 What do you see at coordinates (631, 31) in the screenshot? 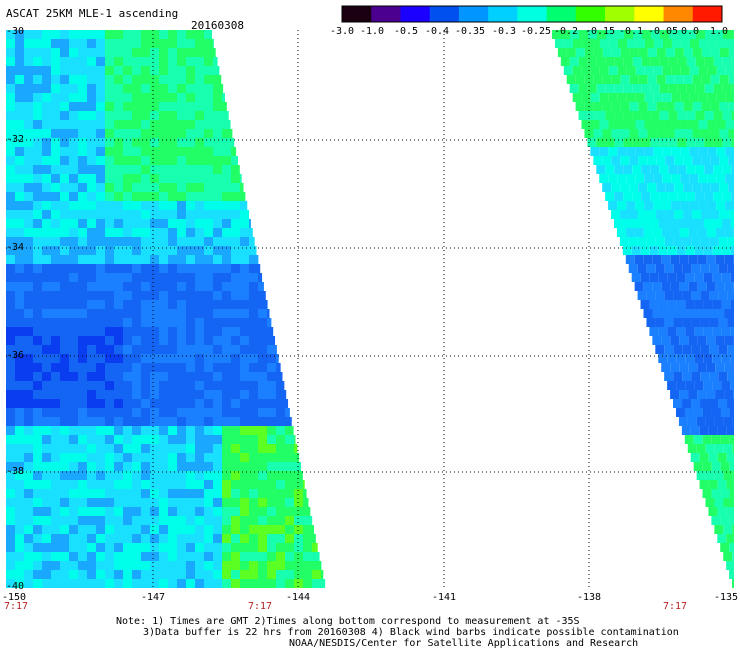
I see `colorbar-tick: -0.1` at bounding box center [631, 31].